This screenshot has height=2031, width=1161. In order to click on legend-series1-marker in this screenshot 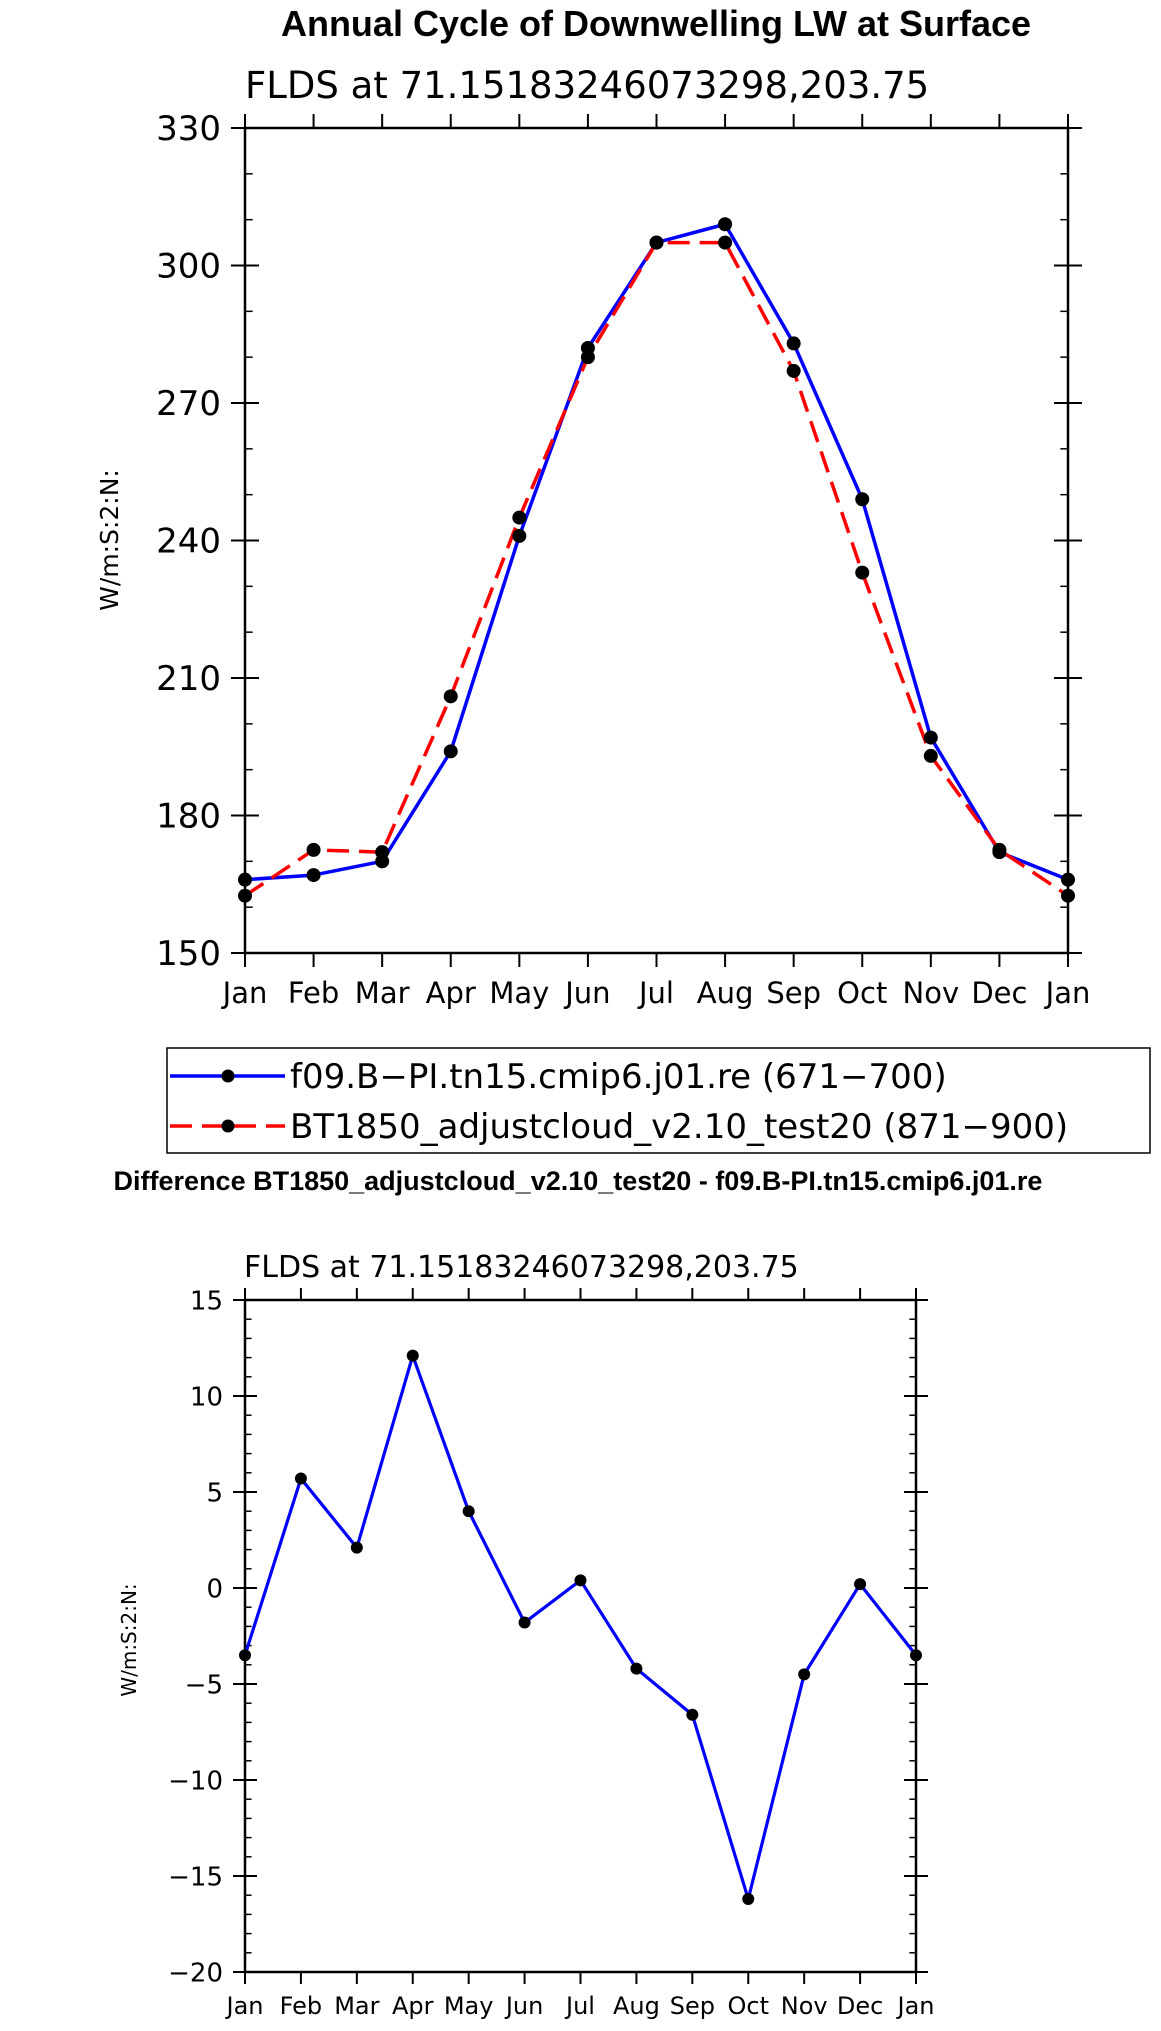, I will do `click(228, 1076)`.